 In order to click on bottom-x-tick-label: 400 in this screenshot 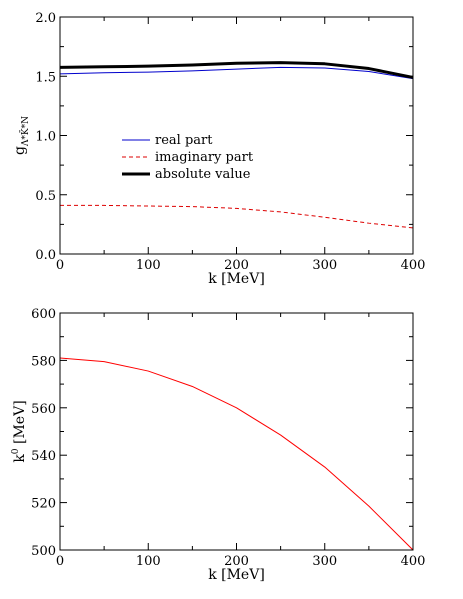, I will do `click(413, 561)`.